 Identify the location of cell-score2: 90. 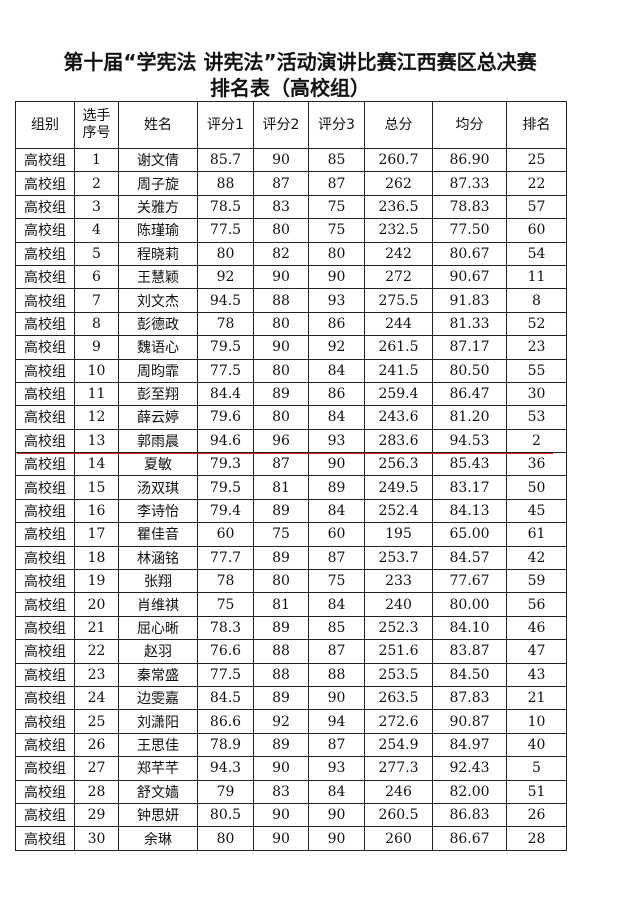
(281, 160).